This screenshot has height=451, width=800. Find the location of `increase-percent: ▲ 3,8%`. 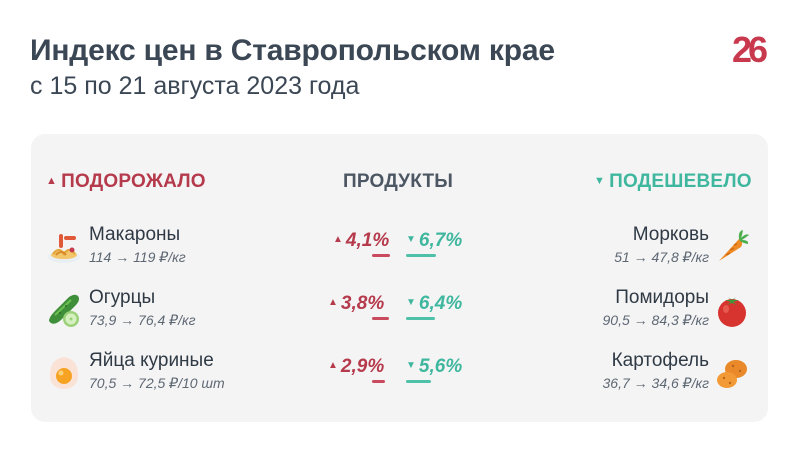

increase-percent: ▲ 3,8% is located at coordinates (356, 304).